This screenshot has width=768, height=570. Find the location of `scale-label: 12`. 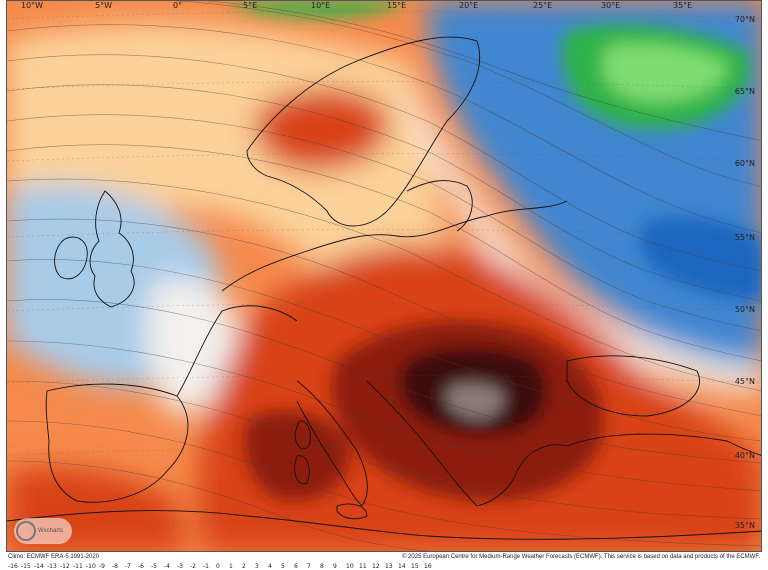

scale-label: 12 is located at coordinates (376, 566).